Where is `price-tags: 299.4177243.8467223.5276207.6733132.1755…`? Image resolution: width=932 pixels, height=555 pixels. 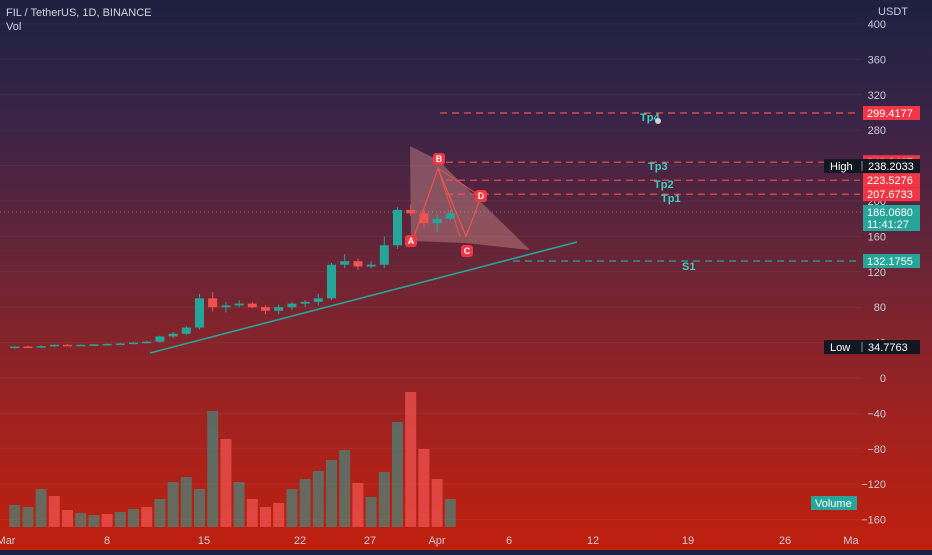 price-tags: 299.4177243.8467223.5276207.6733132.1755… is located at coordinates (865, 308).